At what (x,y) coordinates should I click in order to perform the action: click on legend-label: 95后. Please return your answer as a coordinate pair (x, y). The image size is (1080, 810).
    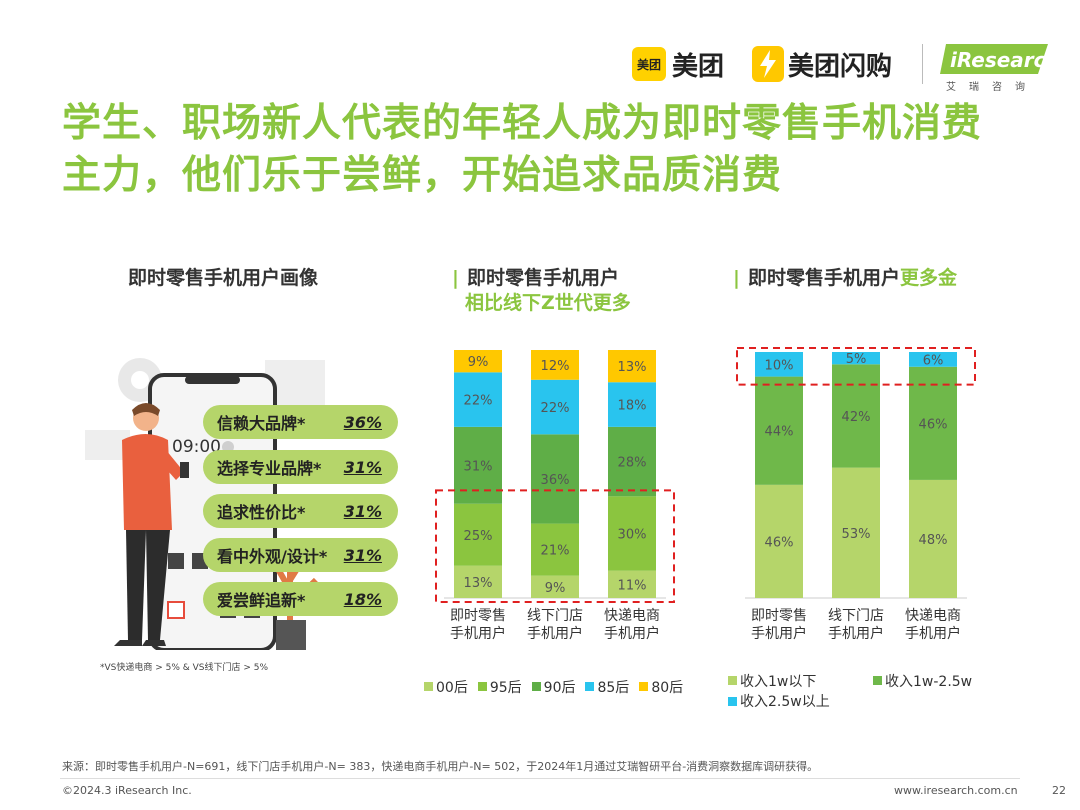
    Looking at the image, I should click on (505, 687).